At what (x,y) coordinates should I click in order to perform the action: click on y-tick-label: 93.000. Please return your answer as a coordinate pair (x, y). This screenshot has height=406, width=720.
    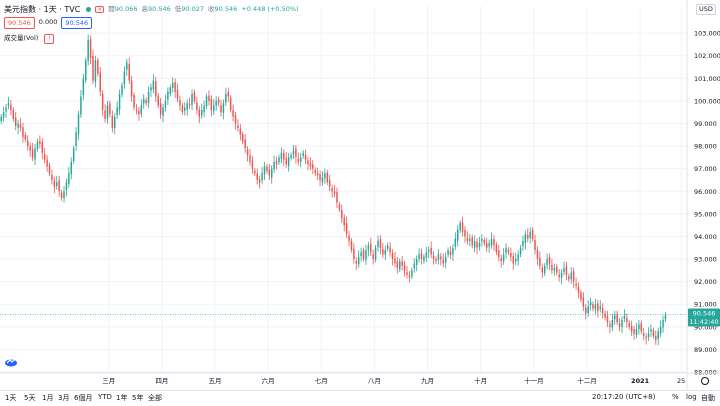
    Looking at the image, I should click on (705, 260).